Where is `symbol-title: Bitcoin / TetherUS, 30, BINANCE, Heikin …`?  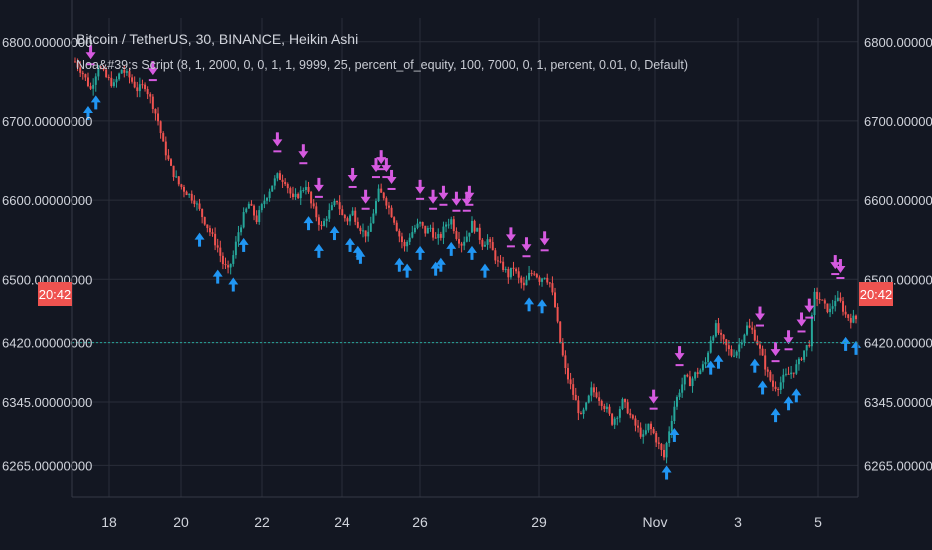 symbol-title: Bitcoin / TetherUS, 30, BINANCE, Heikin … is located at coordinates (217, 39).